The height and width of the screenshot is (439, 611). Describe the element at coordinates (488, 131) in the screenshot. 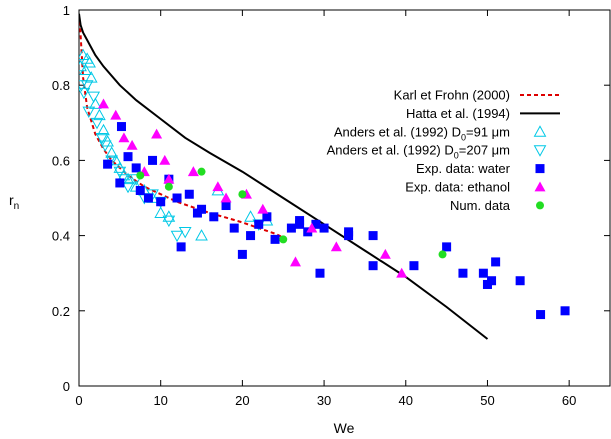

I see `legend-label-suffix: =91 μm` at that location.